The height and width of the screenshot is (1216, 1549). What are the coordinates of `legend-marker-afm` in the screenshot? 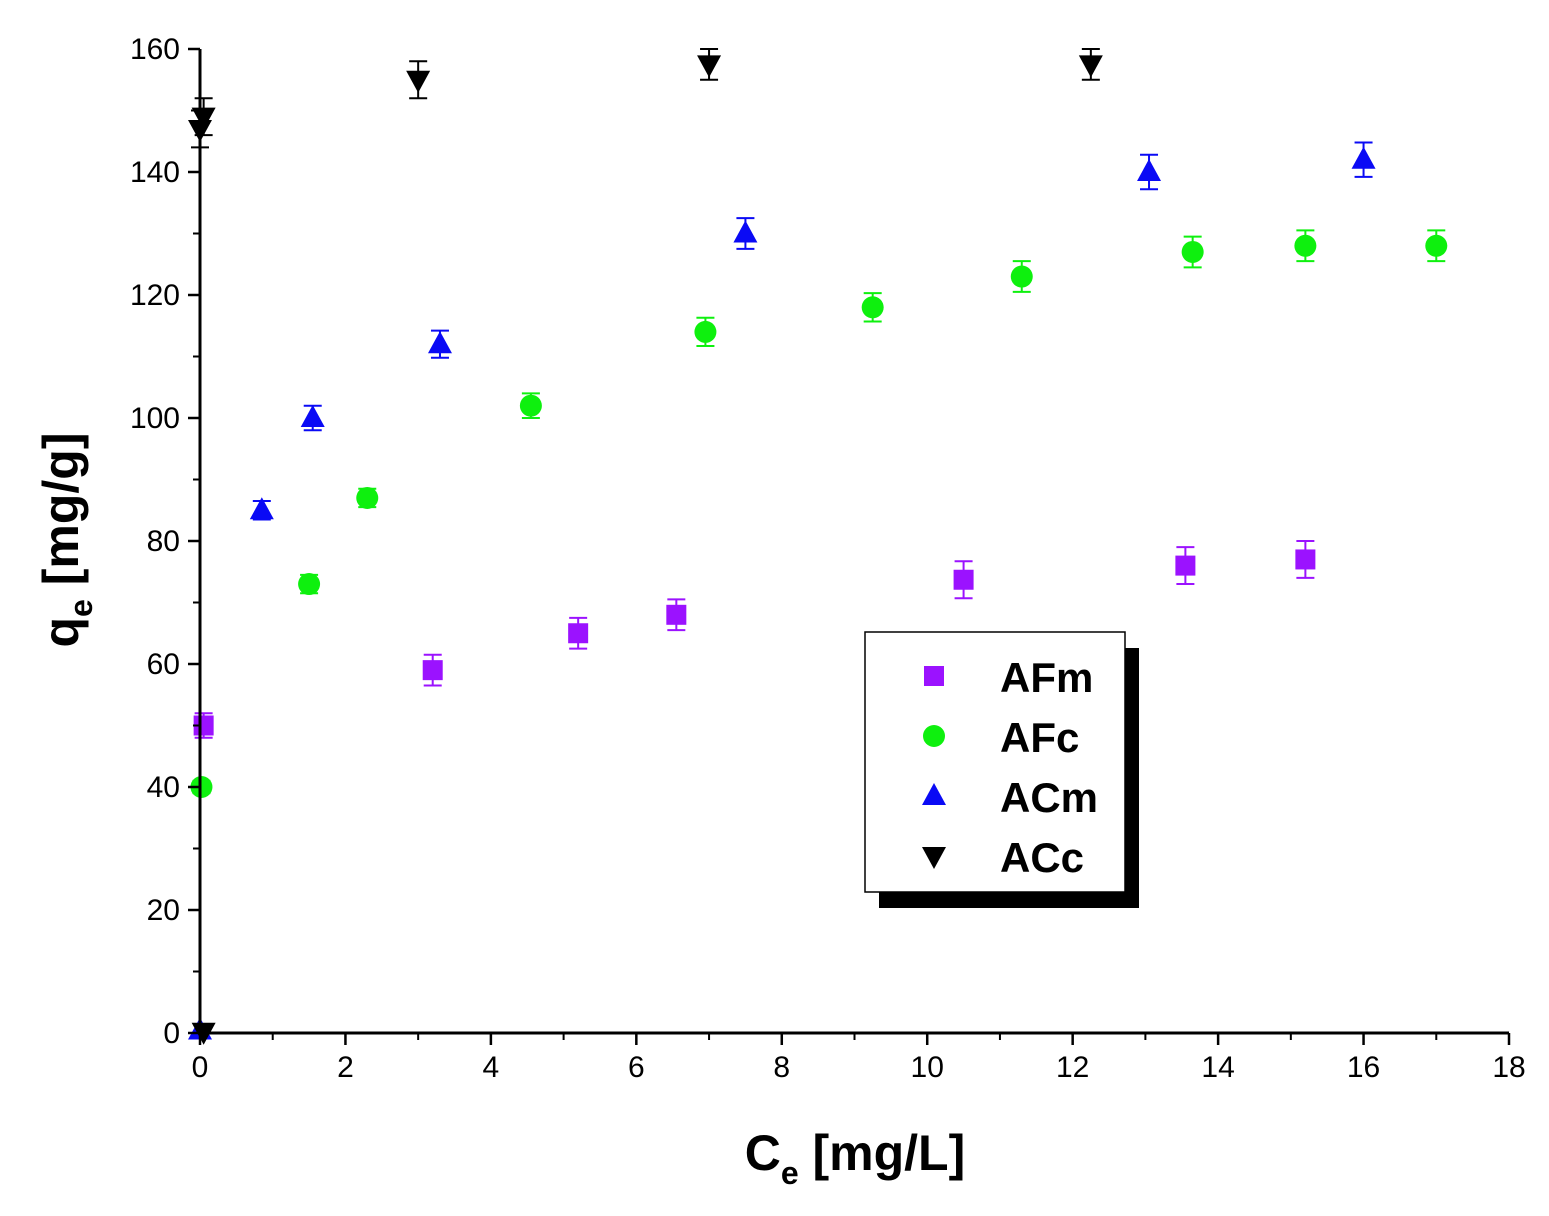 It's located at (934, 676).